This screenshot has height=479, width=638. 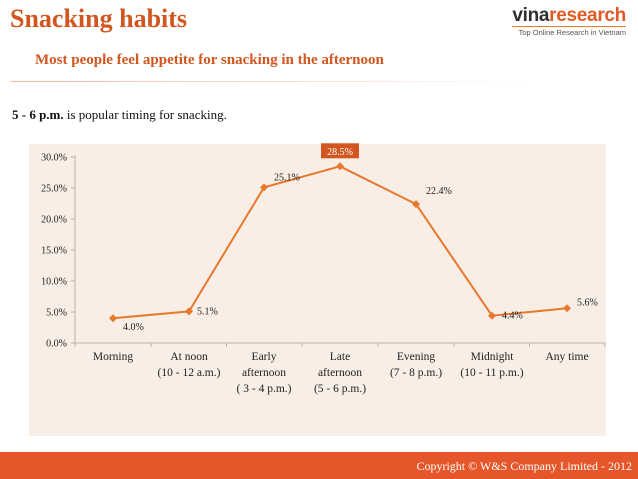 What do you see at coordinates (56, 344) in the screenshot?
I see `y-tick-label: 0.0%` at bounding box center [56, 344].